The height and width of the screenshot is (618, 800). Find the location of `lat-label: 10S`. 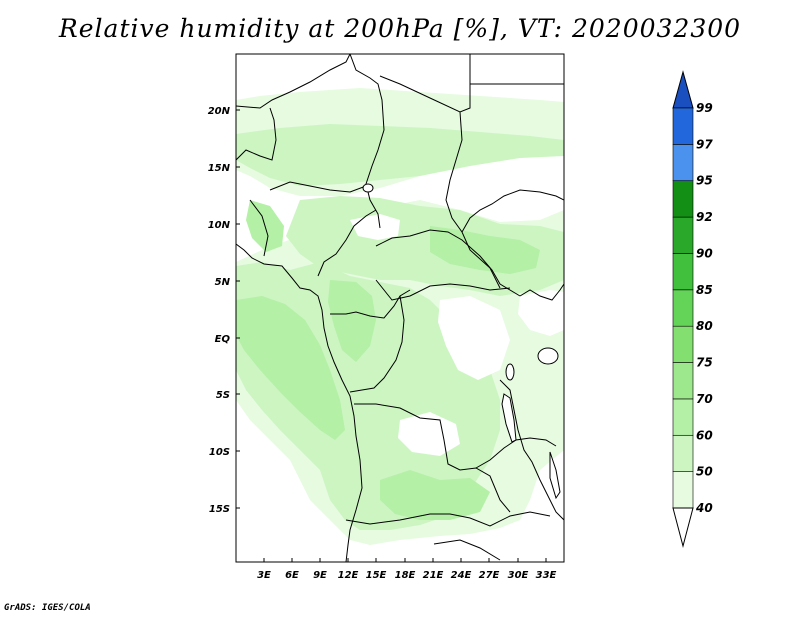

lat-label: 10S is located at coordinates (219, 452).